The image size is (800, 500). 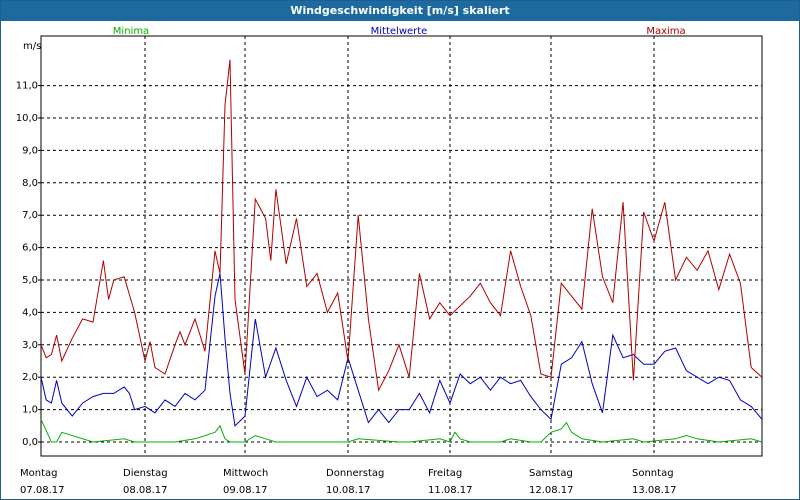 What do you see at coordinates (665, 31) in the screenshot?
I see `legend-maxima: Maxima` at bounding box center [665, 31].